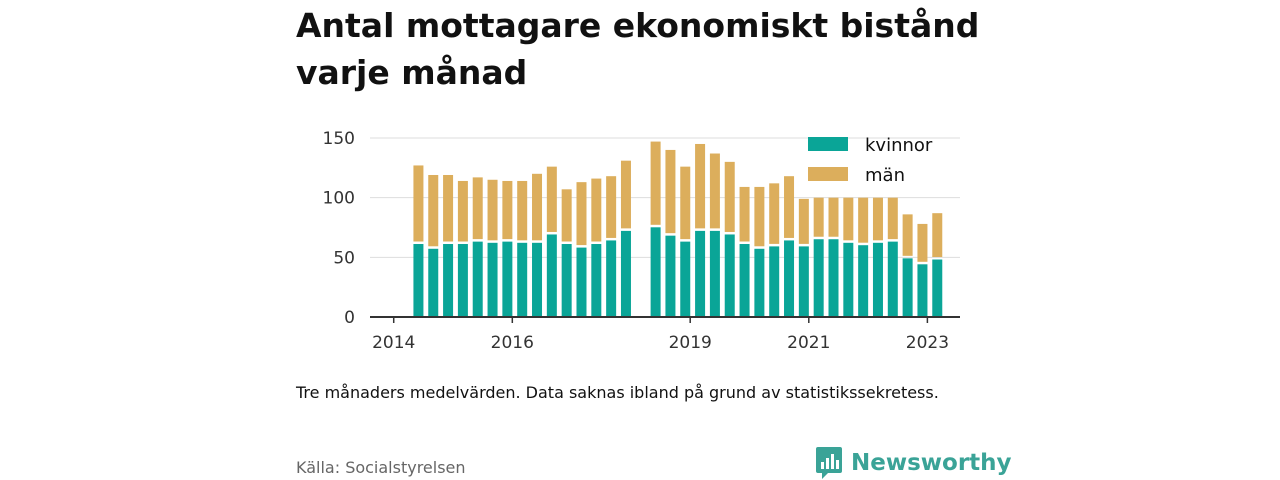 Image resolution: width=1280 pixels, height=480 pixels. I want to click on y-tick-label: 150, so click(339, 139).